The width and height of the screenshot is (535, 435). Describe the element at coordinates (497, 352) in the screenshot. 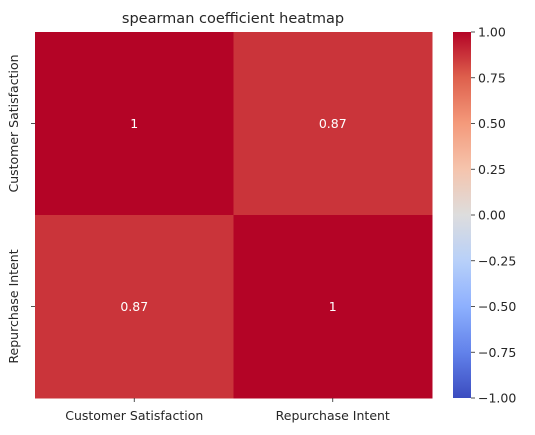

I see `colorbar-tick-label: −0.75` at that location.